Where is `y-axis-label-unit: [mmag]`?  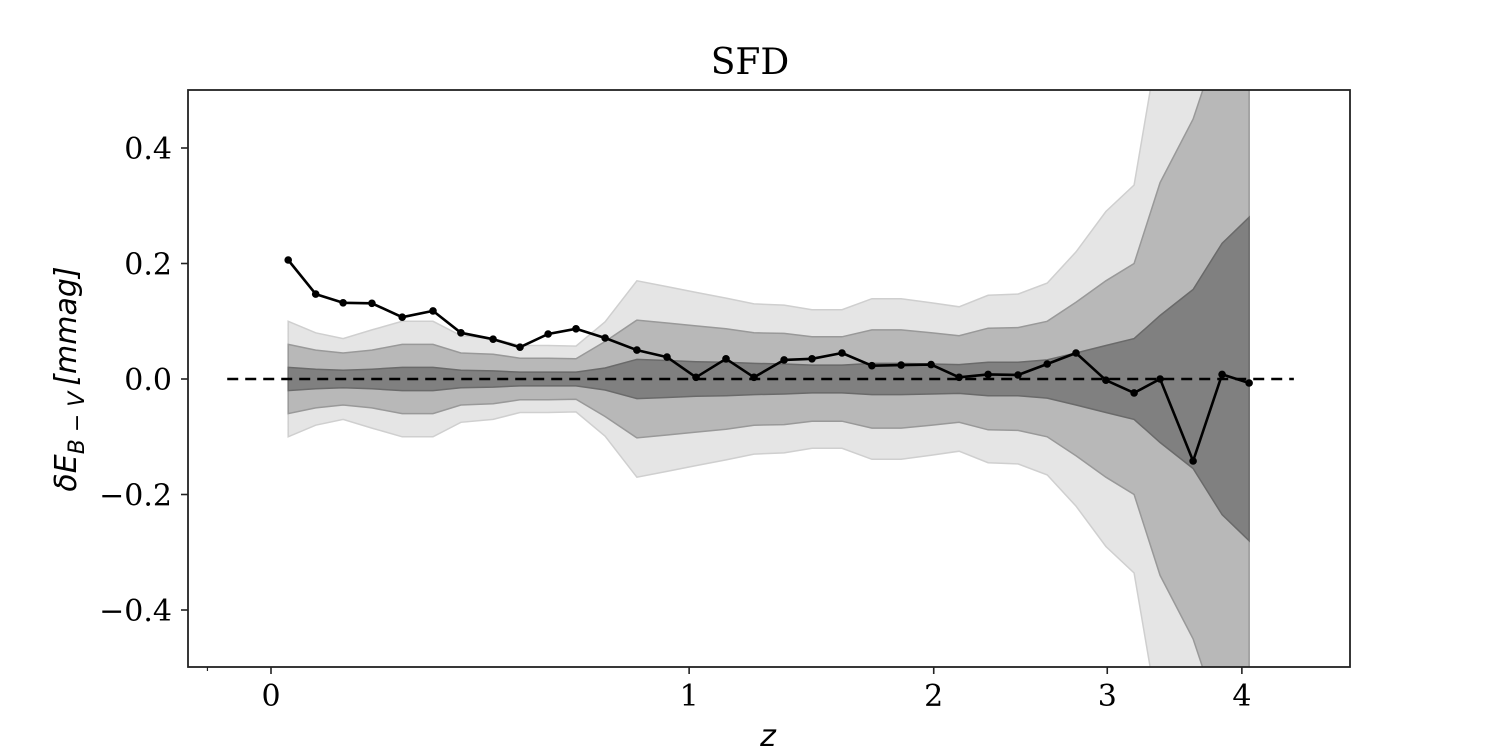 y-axis-label-unit: [mmag] is located at coordinates (66, 325).